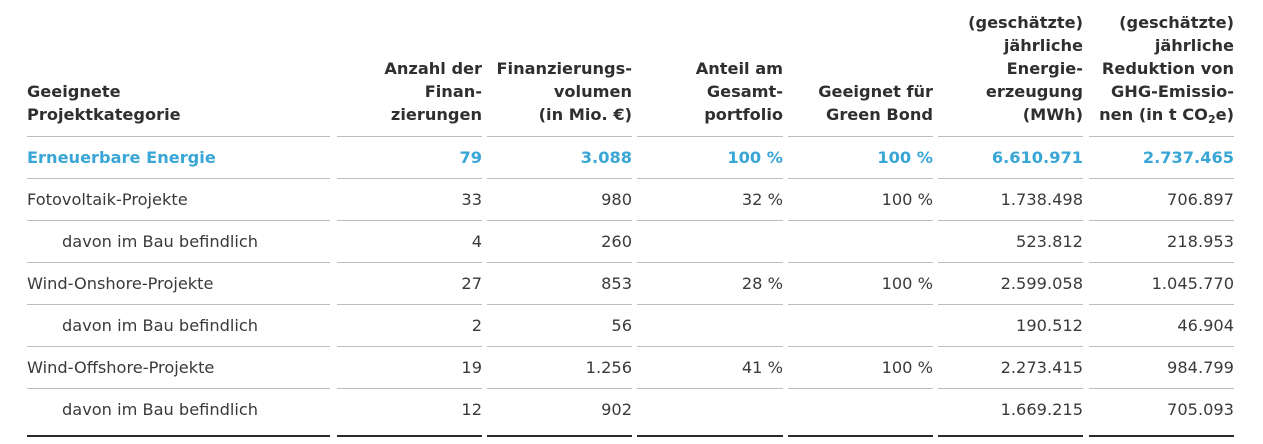  I want to click on cell-ghg: 1.045.770, so click(1192, 283).